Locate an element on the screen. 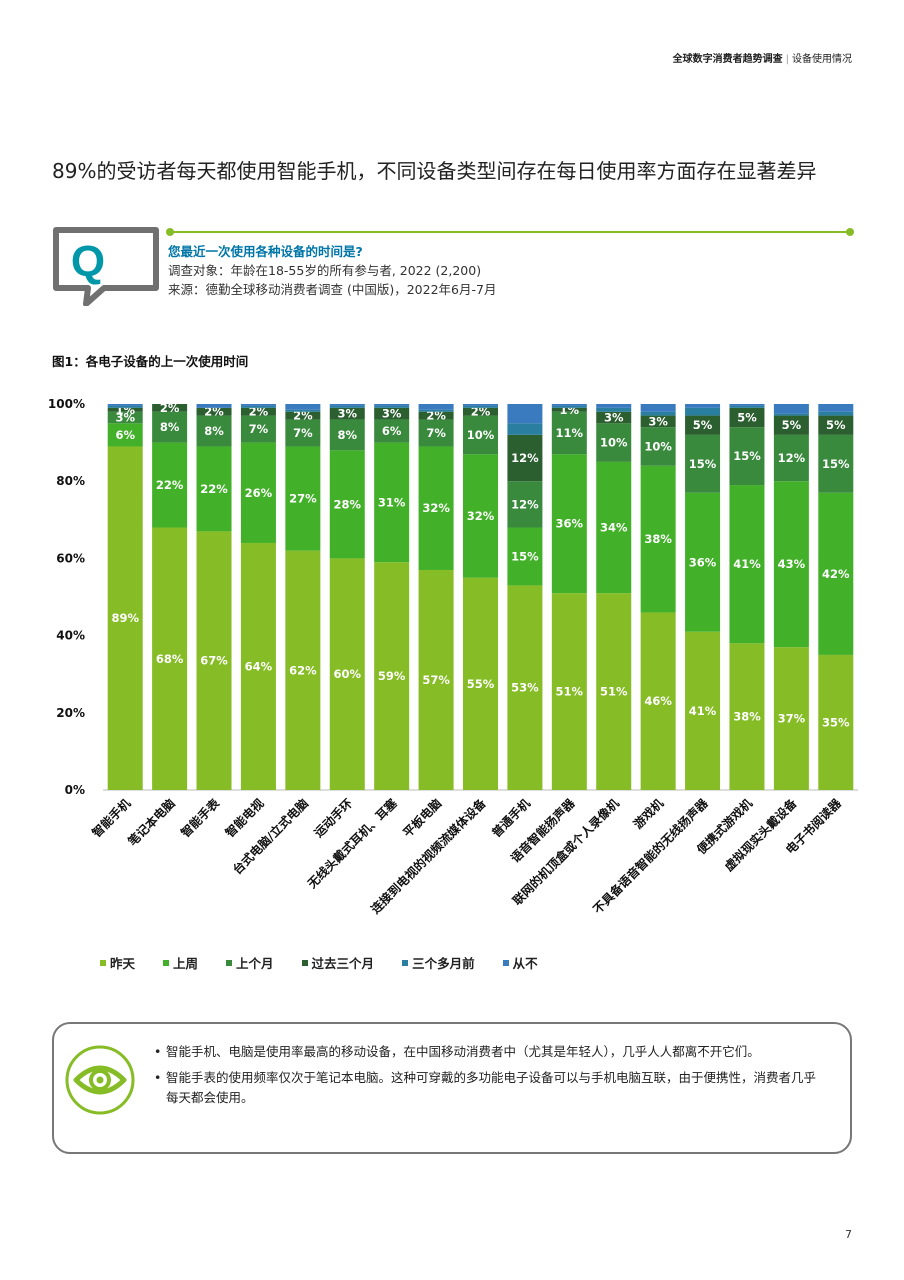  legend-label: 三个多月前 is located at coordinates (443, 963).